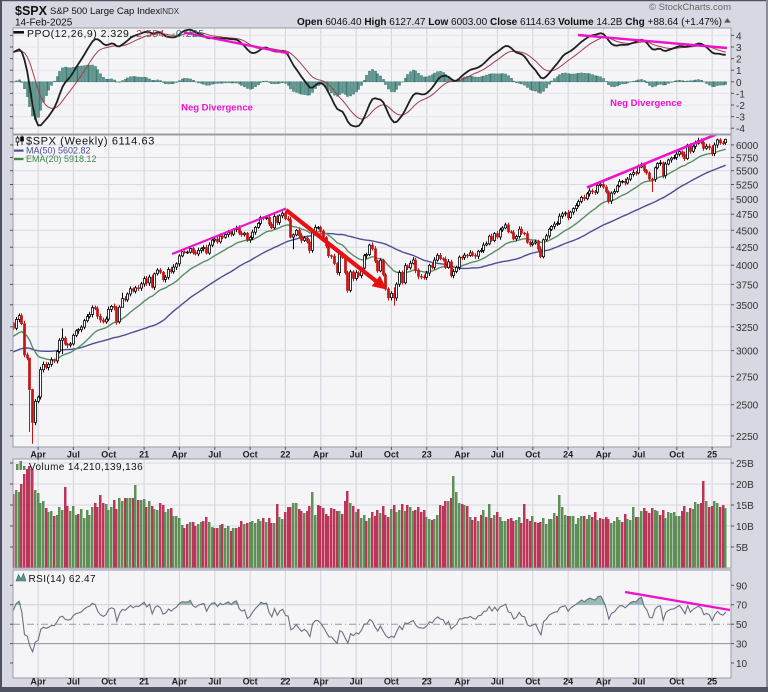 The image size is (768, 692). Describe the element at coordinates (62, 579) in the screenshot. I see `svg-text: RSI(14) 62.47` at that location.